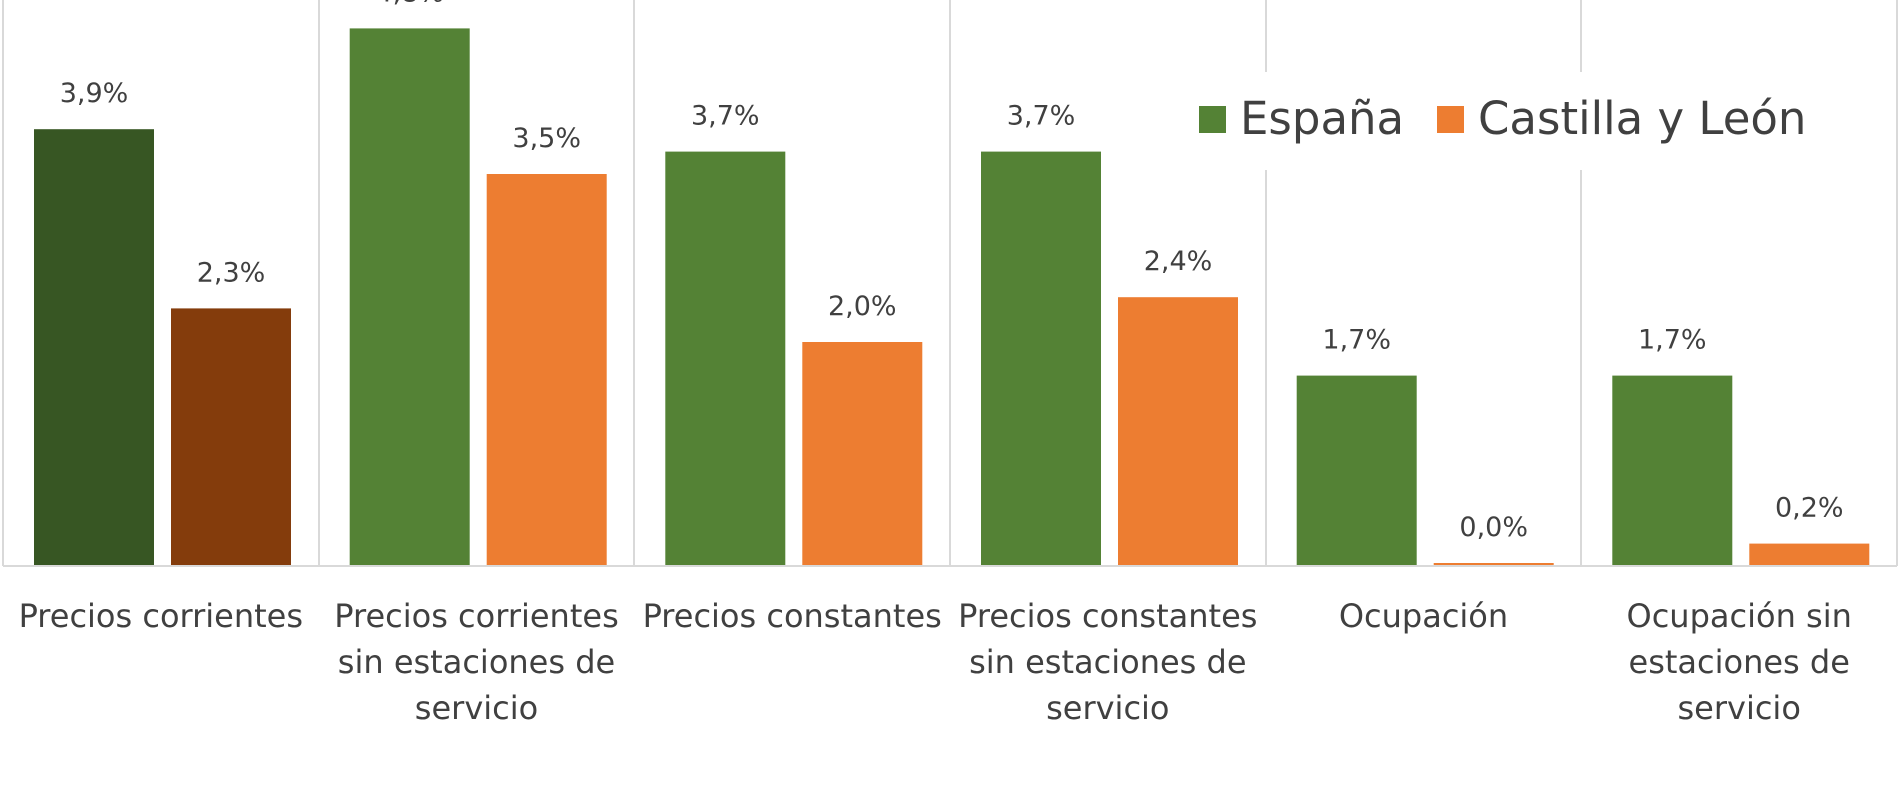  Describe the element at coordinates (1642, 118) in the screenshot. I see `legend-label: Castilla y León` at that location.